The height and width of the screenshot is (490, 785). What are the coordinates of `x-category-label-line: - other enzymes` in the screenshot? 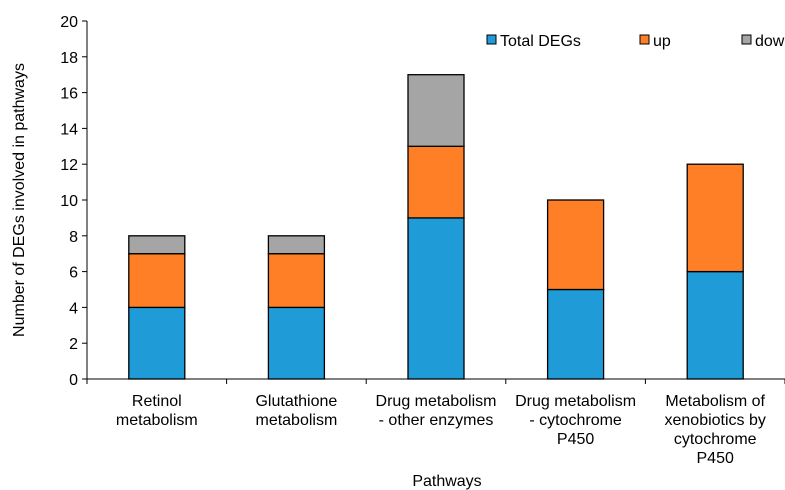 It's located at (436, 420).